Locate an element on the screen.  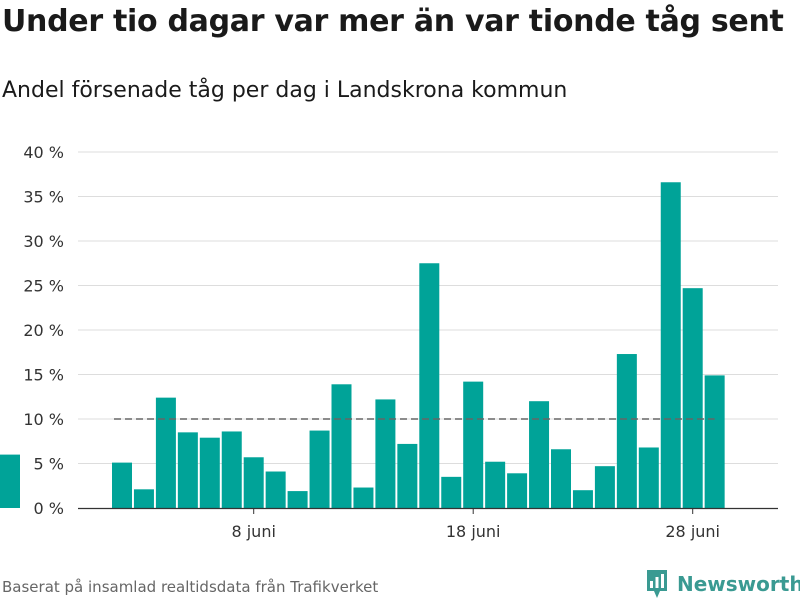
y-tick-label: 0 % is located at coordinates (49, 508).